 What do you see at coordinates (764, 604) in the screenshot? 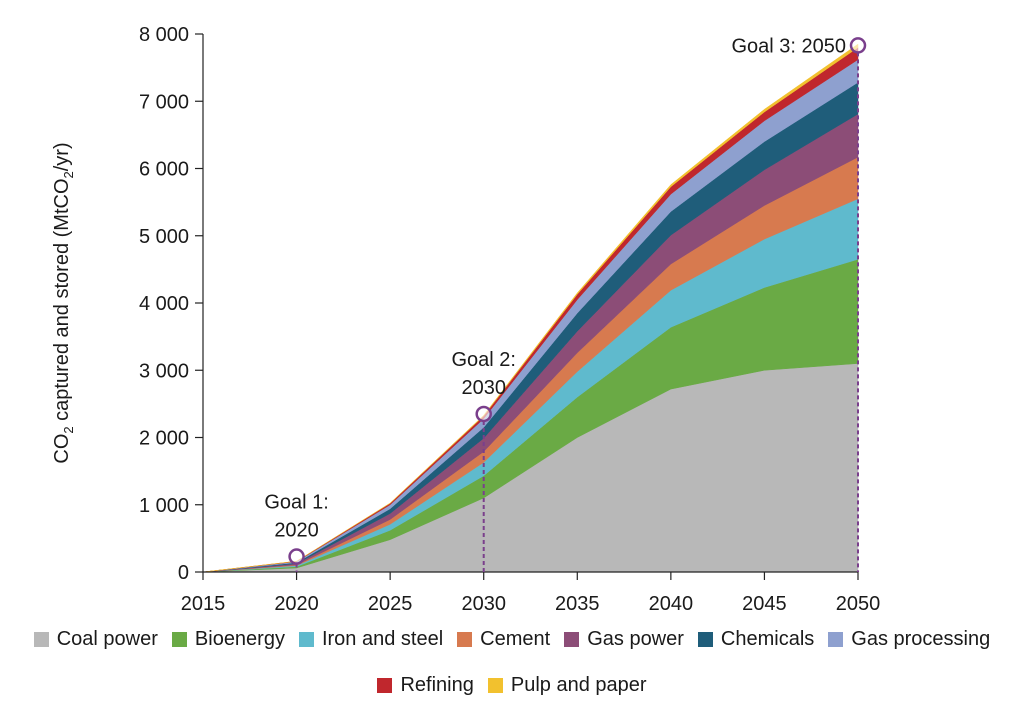
I see `x-tick-label: 2045` at bounding box center [764, 604].